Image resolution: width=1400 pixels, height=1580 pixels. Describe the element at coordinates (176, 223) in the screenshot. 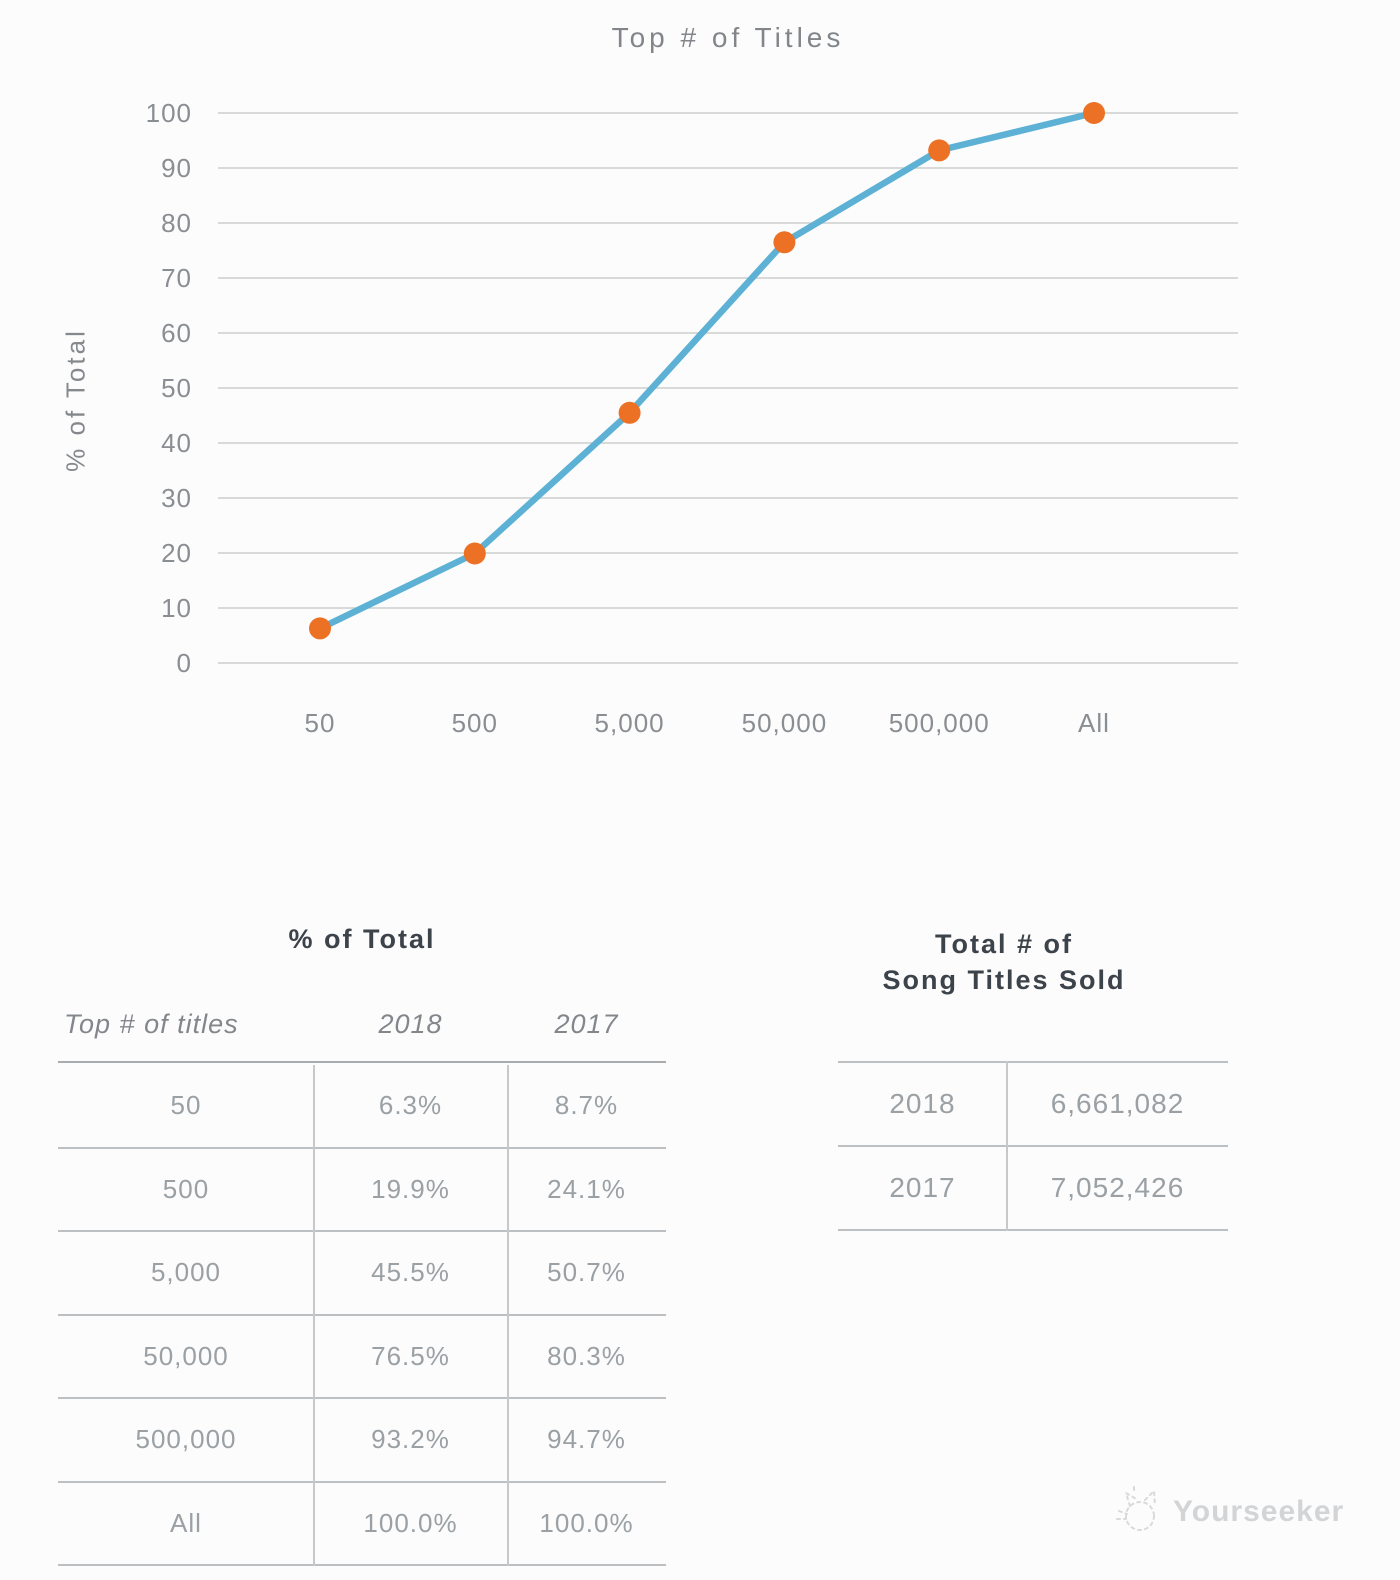

I see `y-tick-label: 80` at that location.